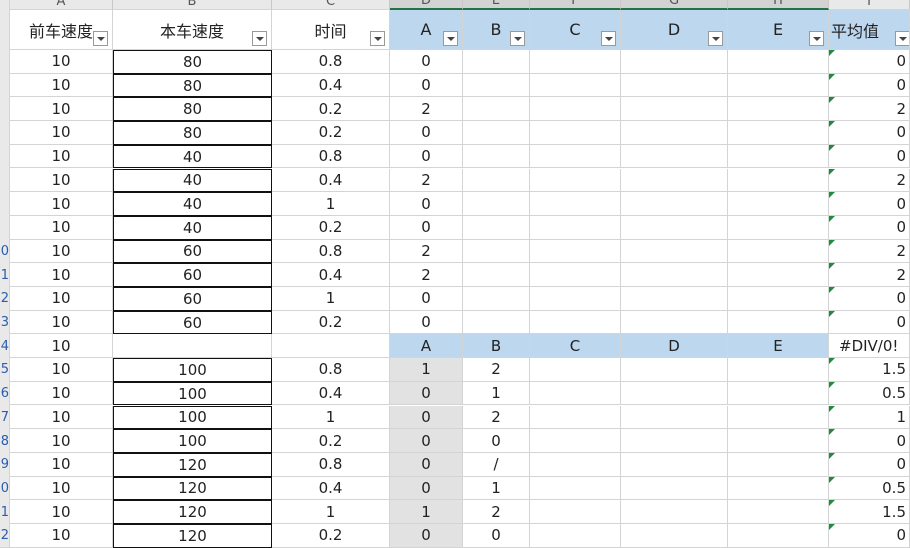 Image resolution: width=910 pixels, height=548 pixels. What do you see at coordinates (575, 346) in the screenshot?
I see `cell: C` at bounding box center [575, 346].